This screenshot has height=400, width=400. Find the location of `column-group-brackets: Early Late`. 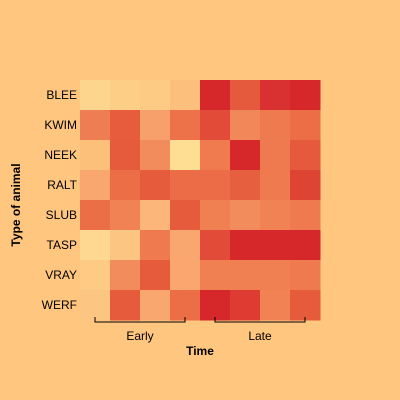

column-group-brackets: Early Late is located at coordinates (200, 330).